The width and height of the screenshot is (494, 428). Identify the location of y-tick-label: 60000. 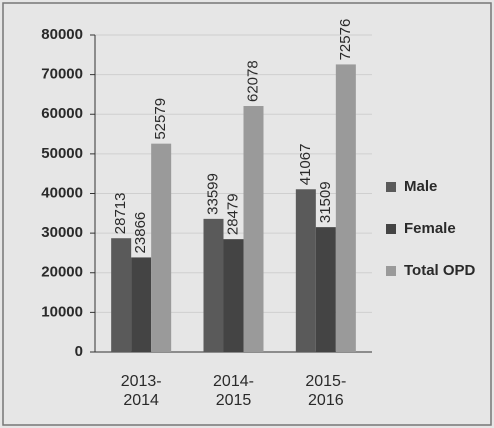
(62, 113).